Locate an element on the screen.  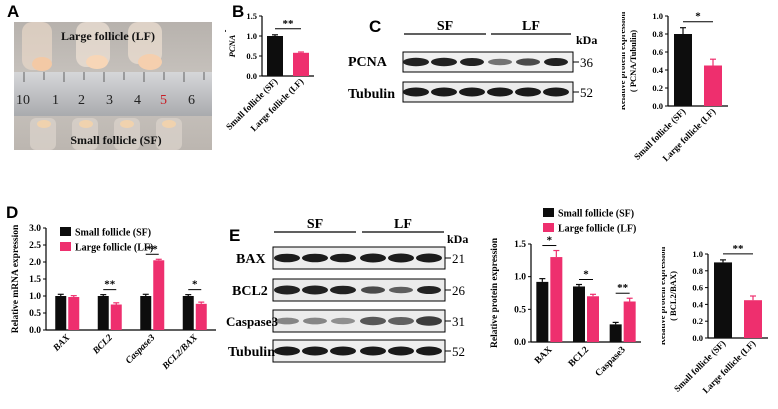
panel-letter-a: A is located at coordinates (13, 11).